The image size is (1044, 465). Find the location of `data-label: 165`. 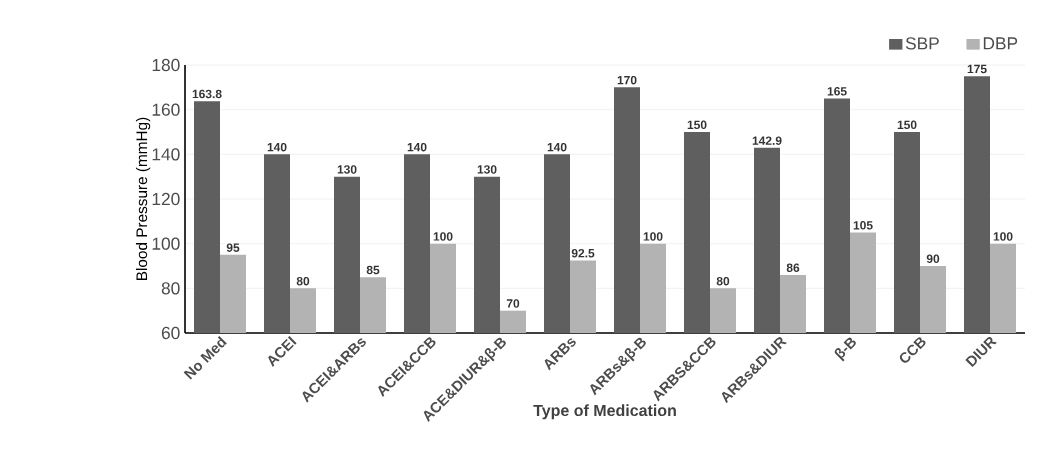

data-label: 165 is located at coordinates (837, 91).